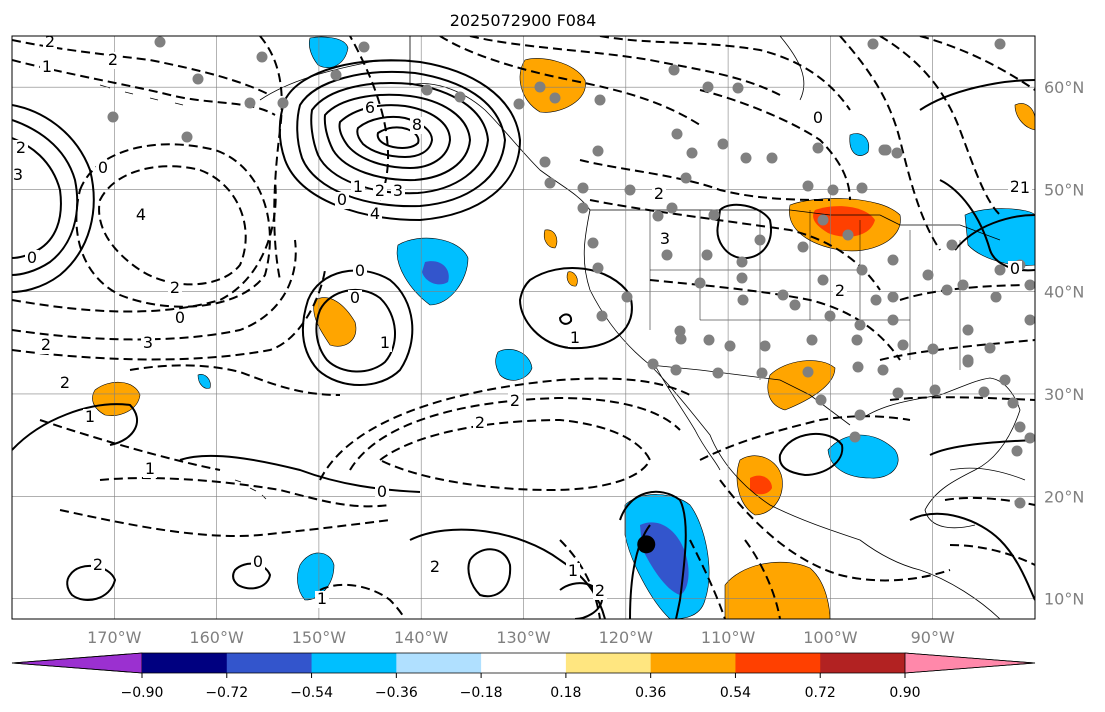  Describe the element at coordinates (523, 20) in the screenshot. I see `figure-title: 2025072900 F084` at that location.